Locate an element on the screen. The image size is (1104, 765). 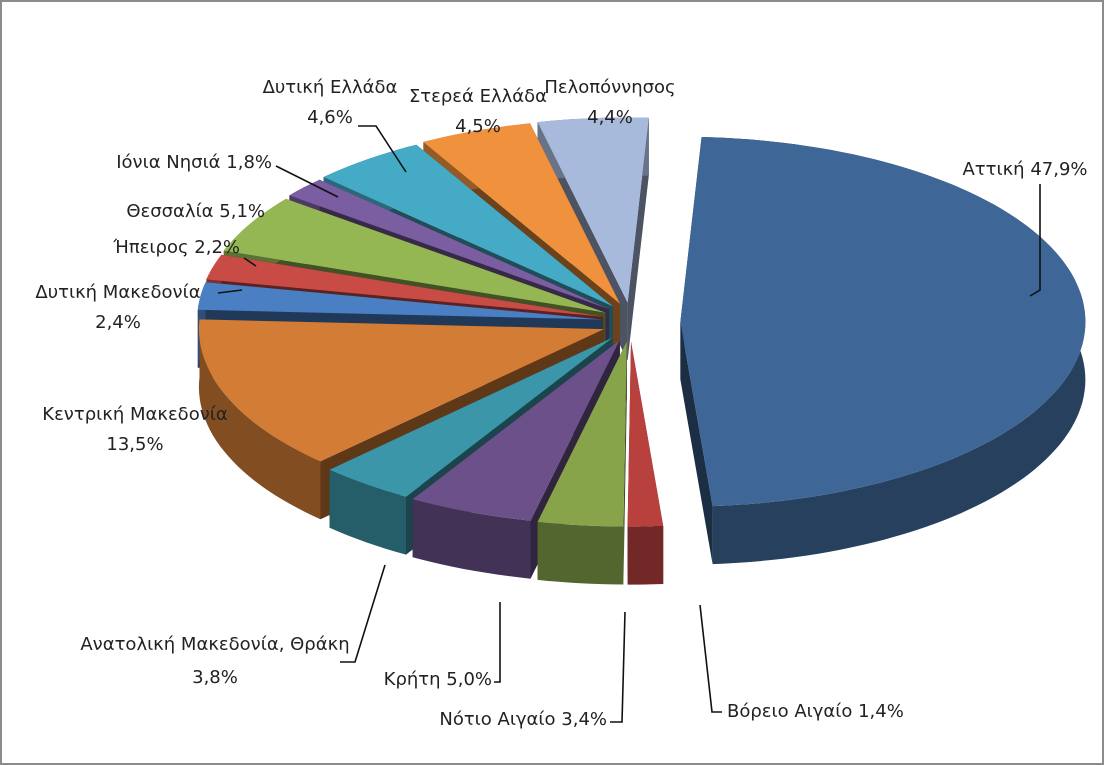
value-label: 1,8% is located at coordinates (249, 162).